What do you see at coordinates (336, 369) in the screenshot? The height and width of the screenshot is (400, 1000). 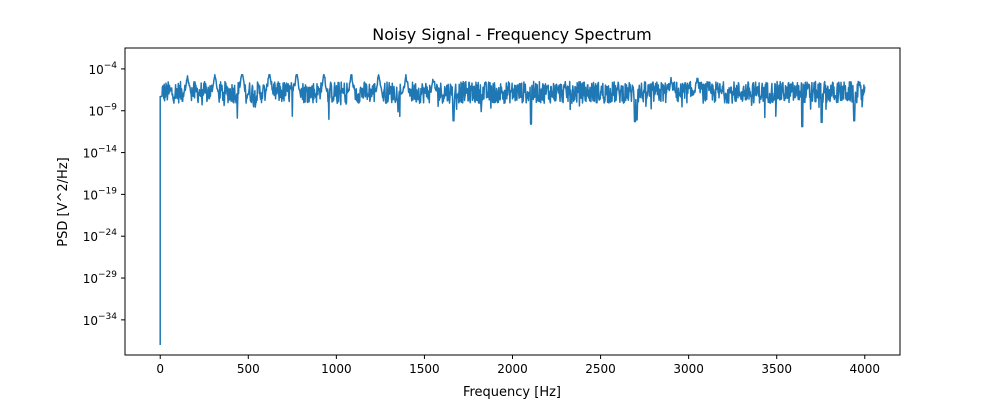 I see `x-tick-label: 1000` at bounding box center [336, 369].